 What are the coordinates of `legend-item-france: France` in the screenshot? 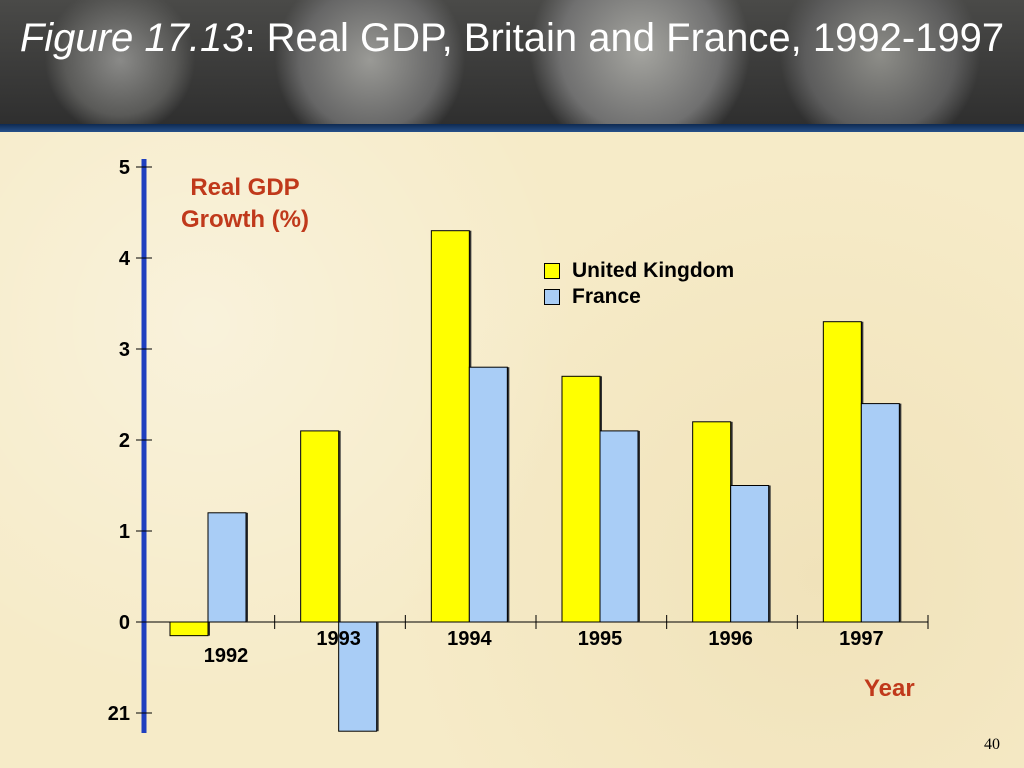 It's located at (639, 297).